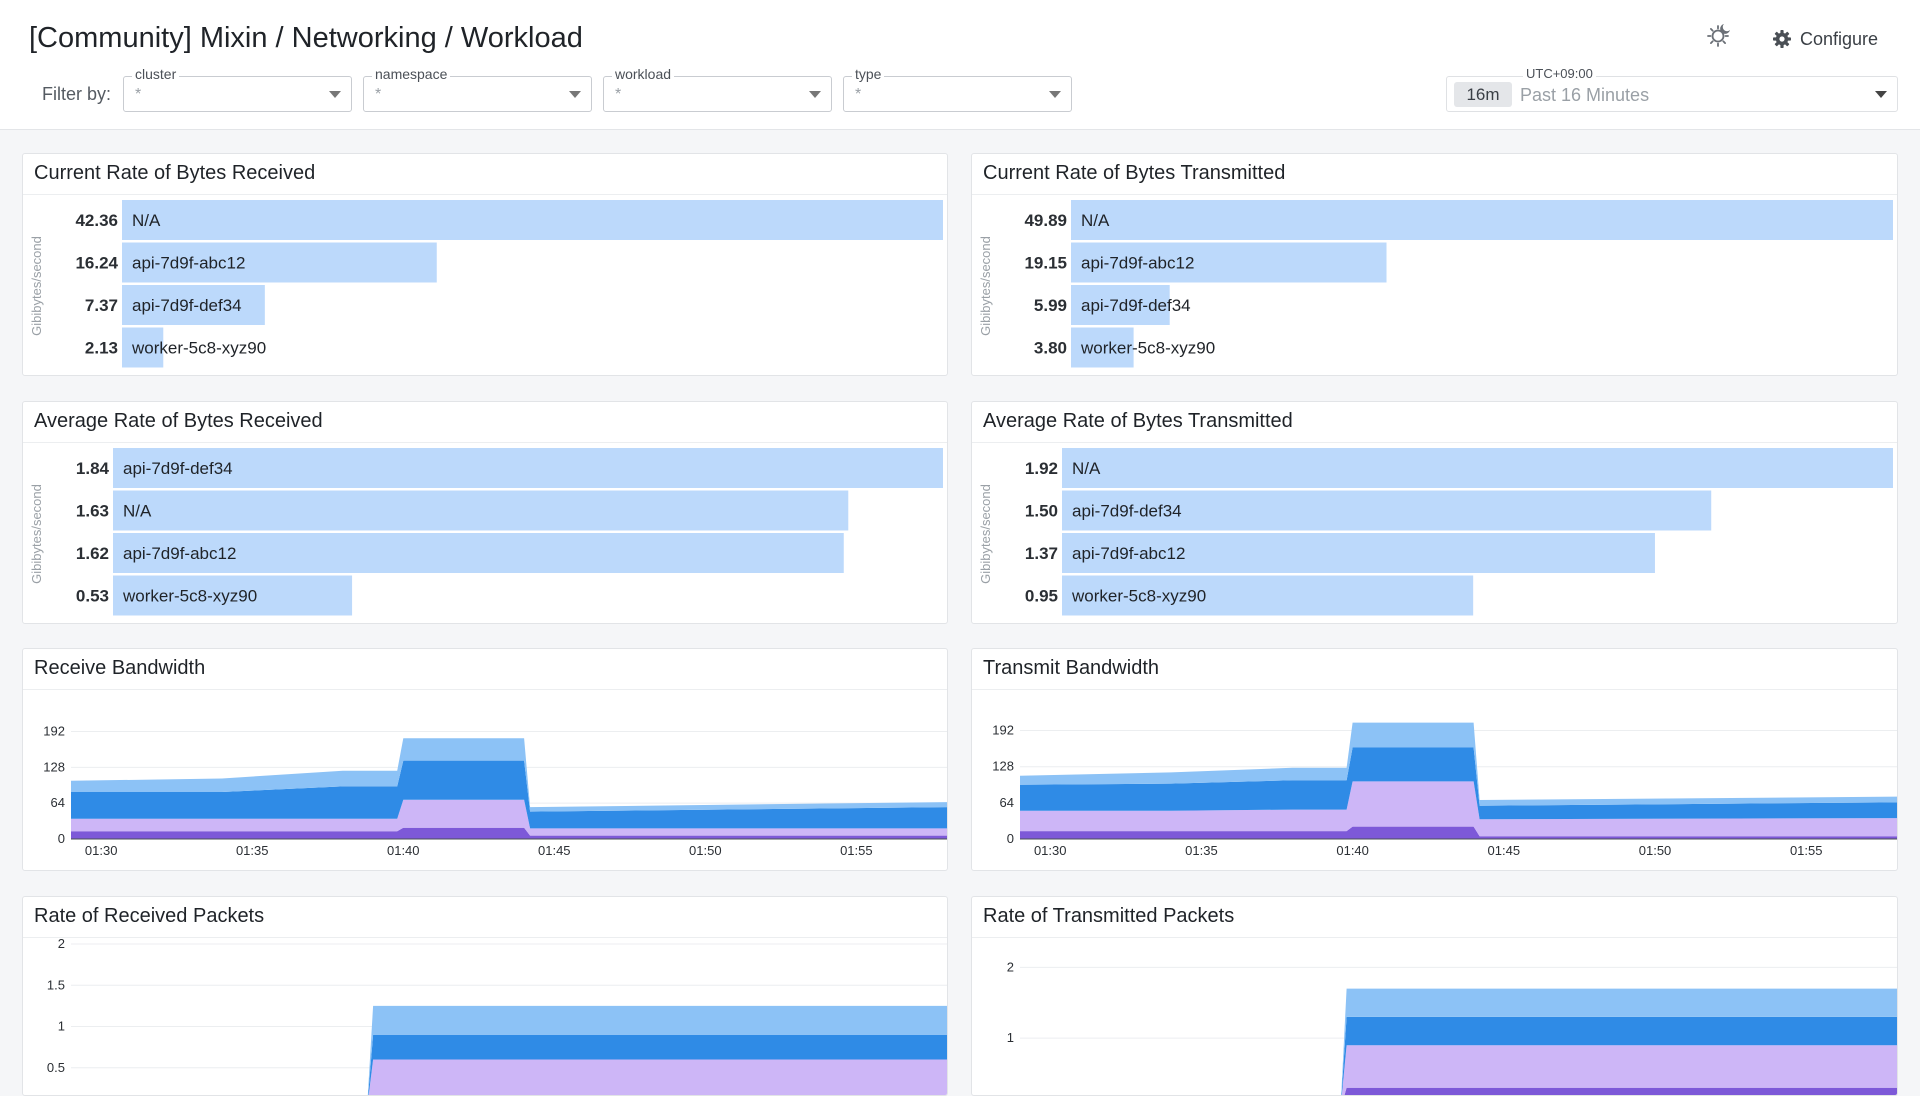  Describe the element at coordinates (1483, 94) in the screenshot. I see `duration-badge: 16m` at that location.